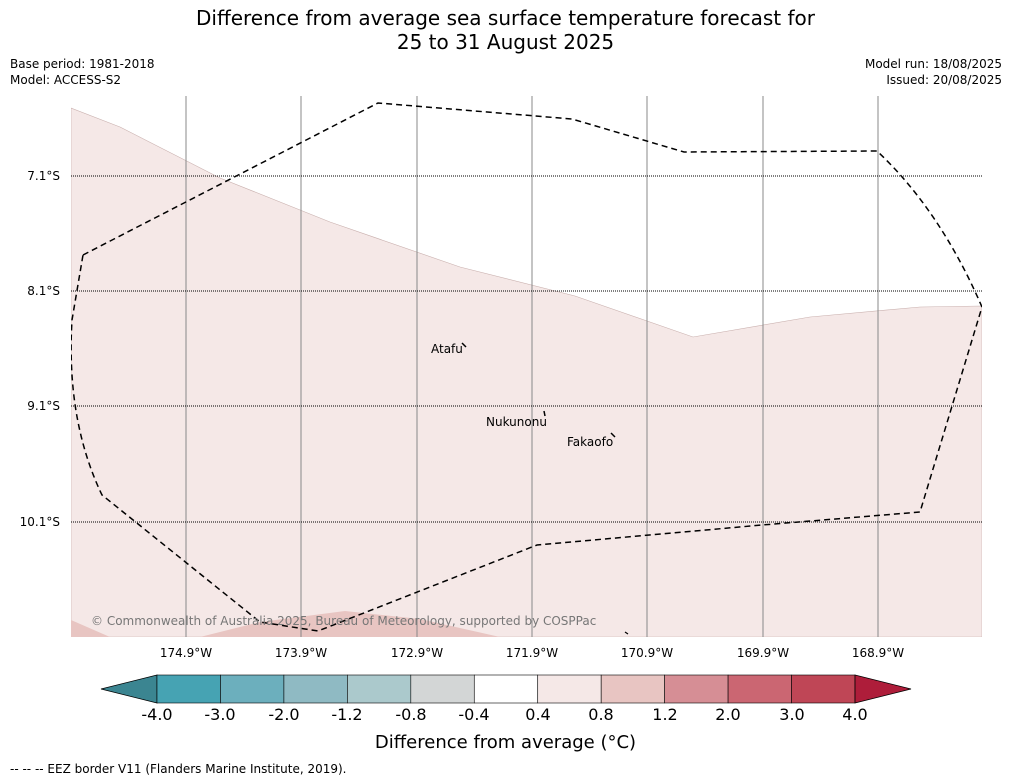  I want to click on base-period: Base period: 1981-2018, so click(82, 64).